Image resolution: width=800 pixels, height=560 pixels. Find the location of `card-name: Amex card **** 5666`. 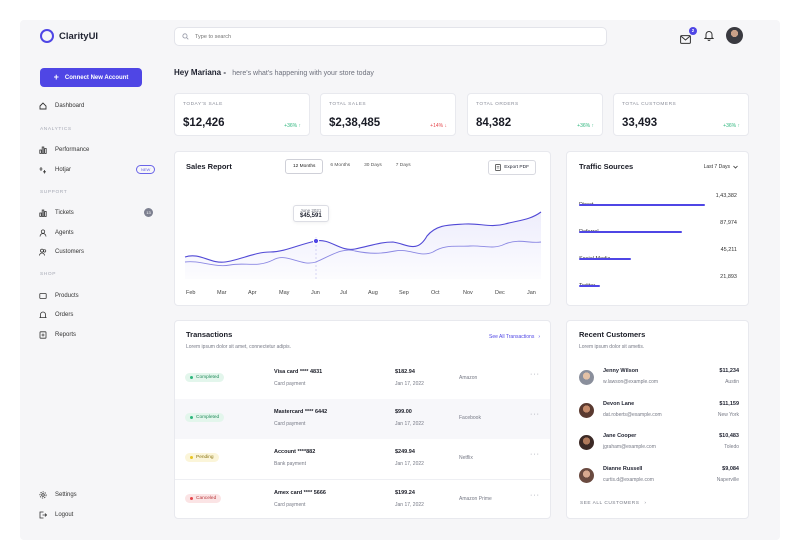

card-name: Amex card **** 5666 is located at coordinates (300, 493).